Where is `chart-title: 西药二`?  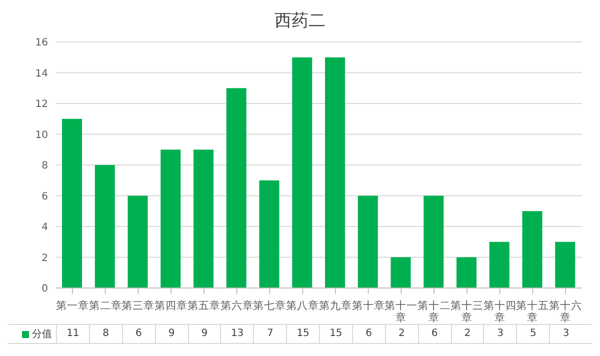
chart-title: 西药二 is located at coordinates (300, 21).